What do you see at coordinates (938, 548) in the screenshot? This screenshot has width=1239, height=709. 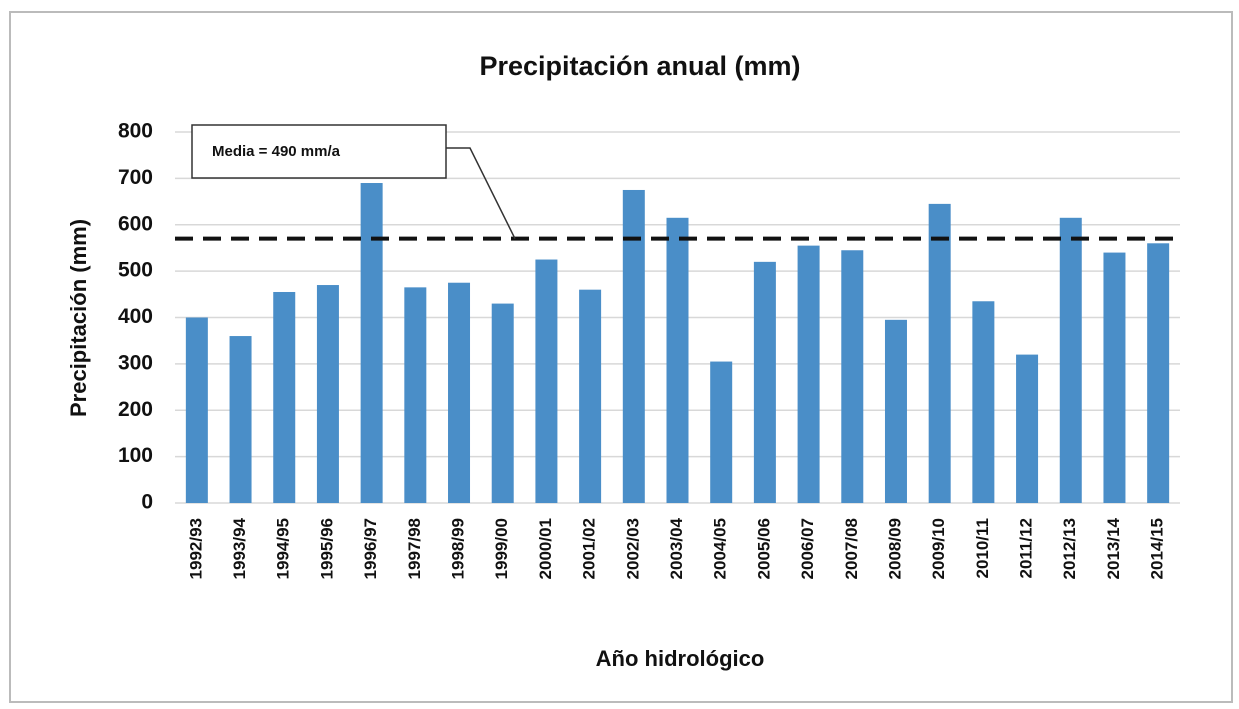 I see `x-tick-label: 2009/10` at bounding box center [938, 548].